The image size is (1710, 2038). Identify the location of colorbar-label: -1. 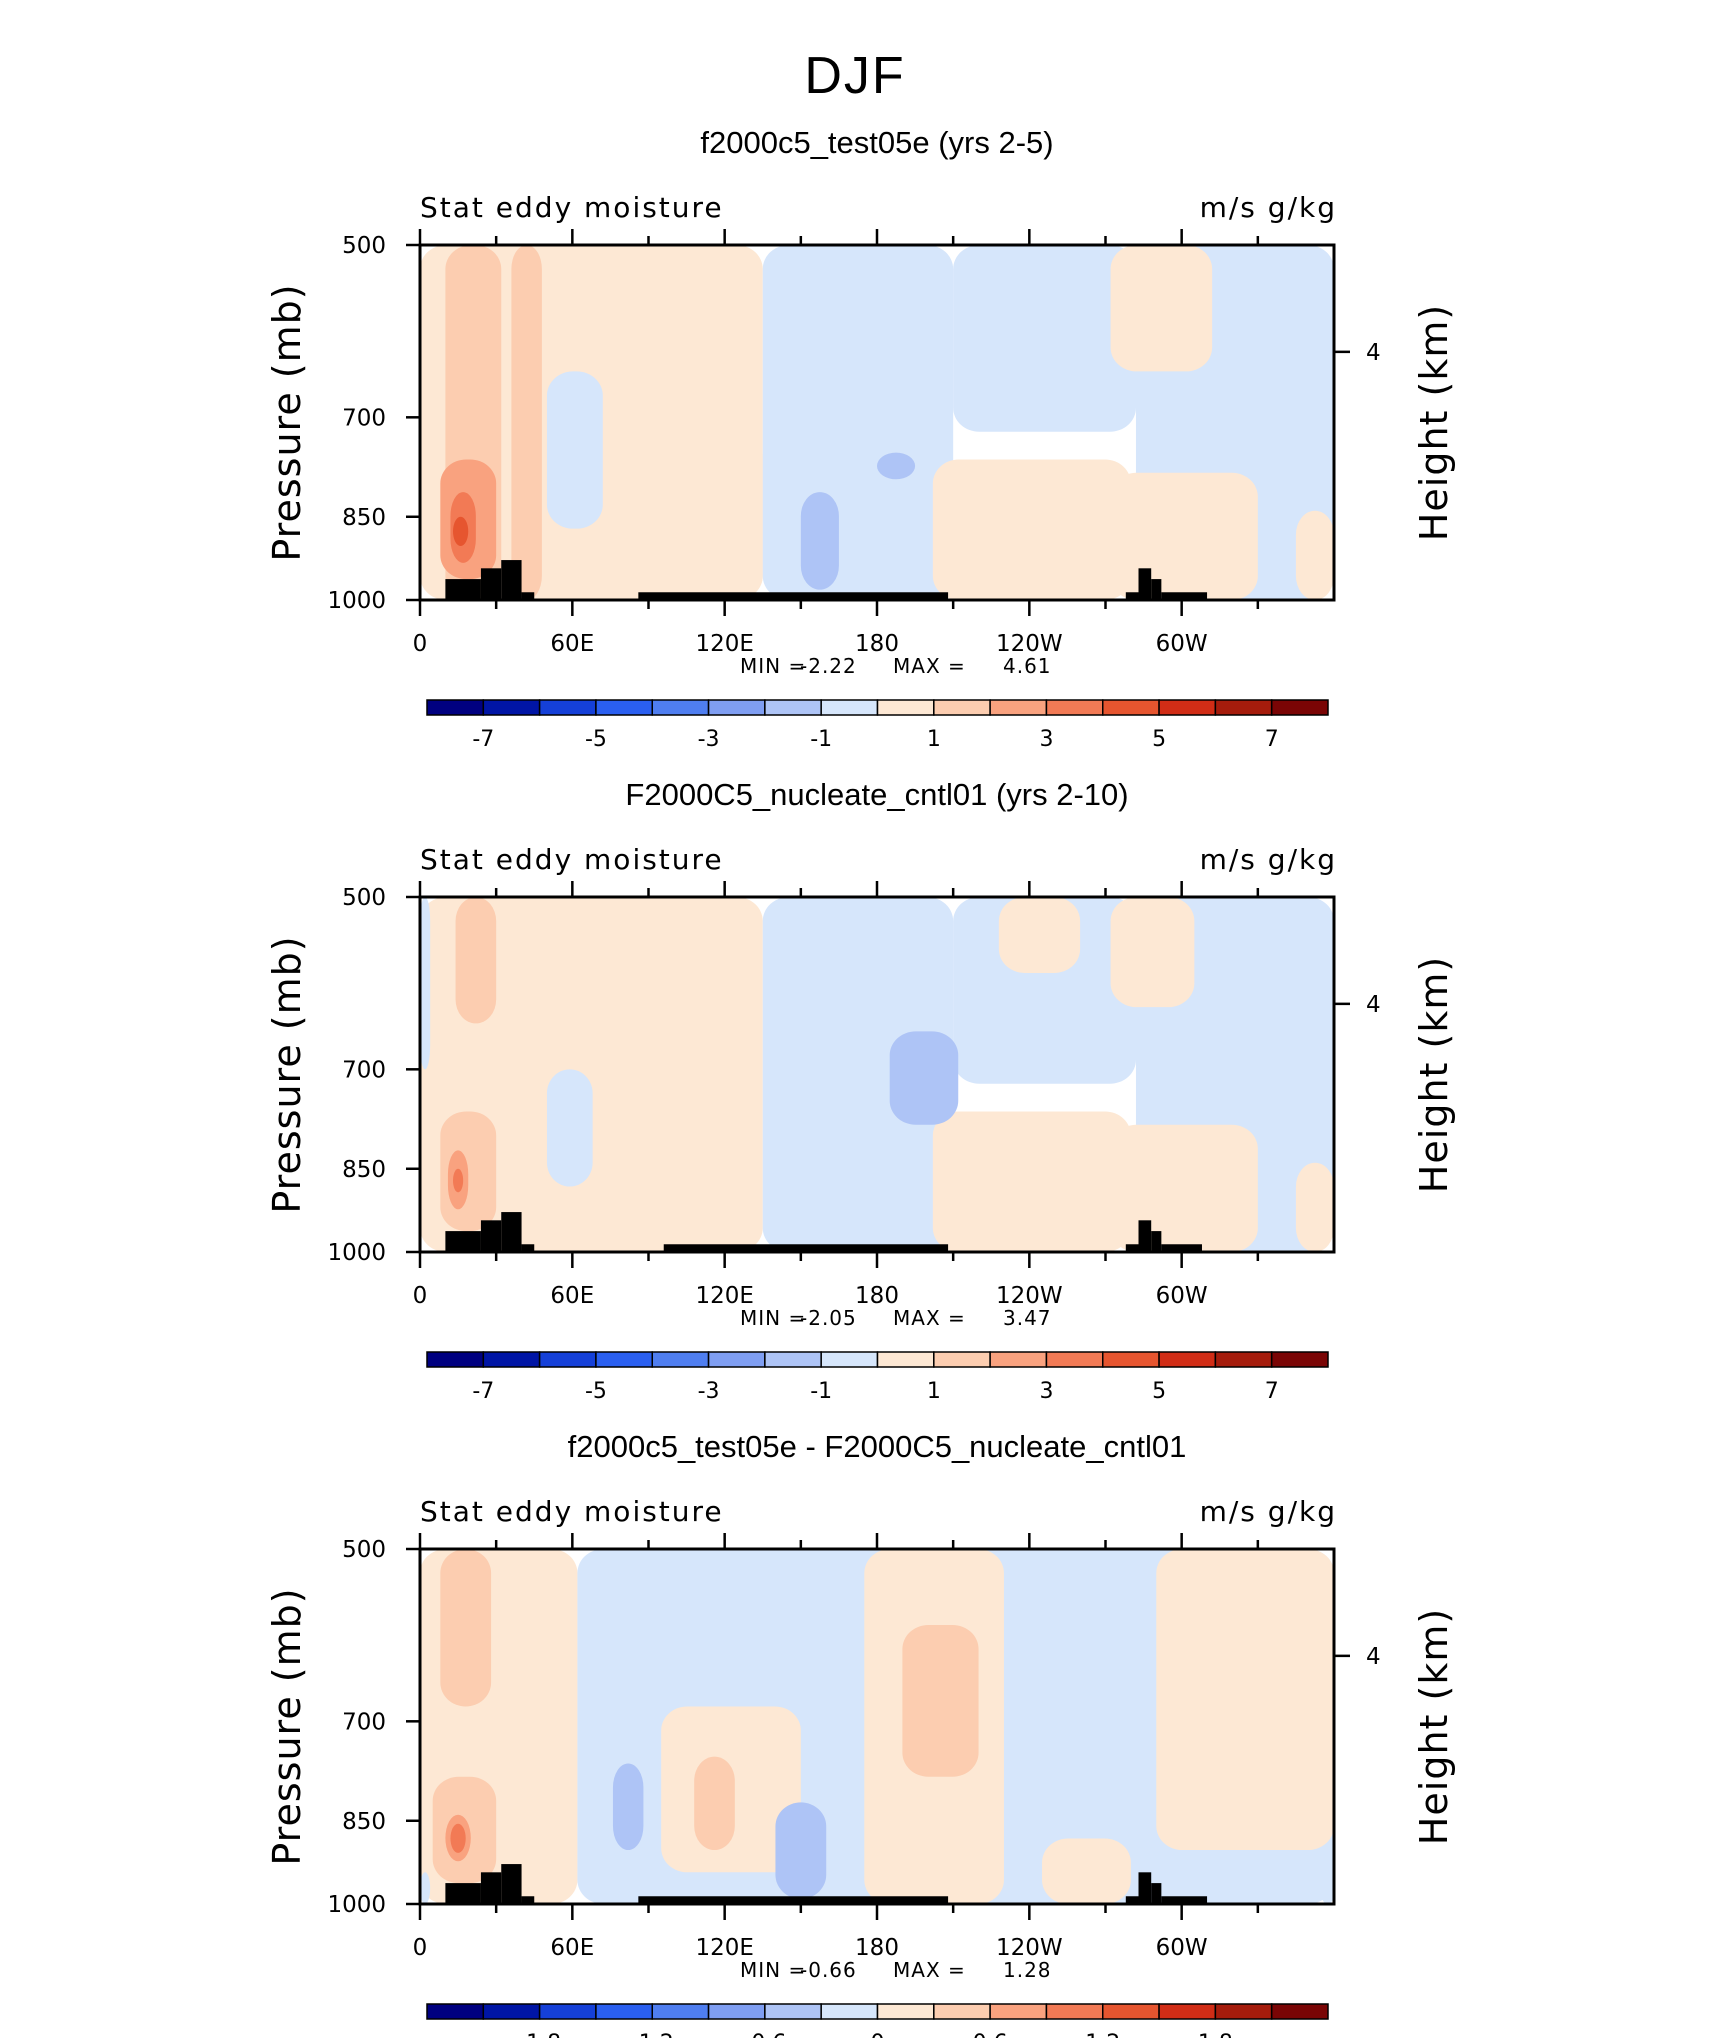
(821, 739).